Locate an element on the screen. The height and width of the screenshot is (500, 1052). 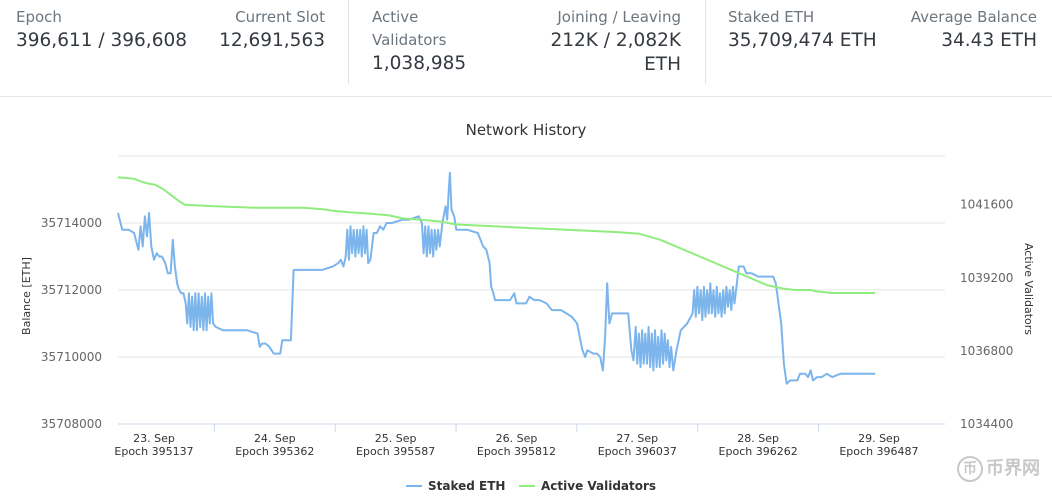
x-tick-epoch-label: Epoch 396037 is located at coordinates (637, 451).